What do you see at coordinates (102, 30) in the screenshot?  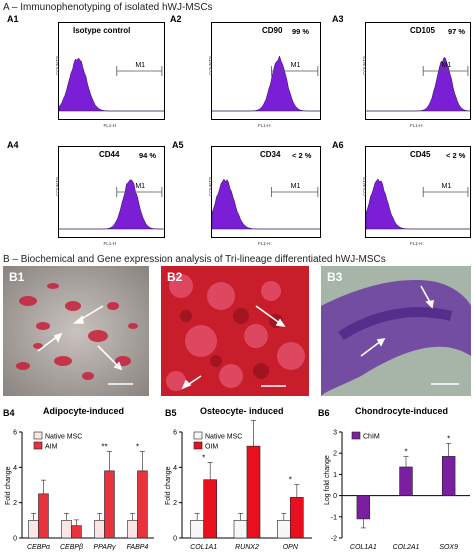 I see `marker-label-a1: Isotype control` at bounding box center [102, 30].